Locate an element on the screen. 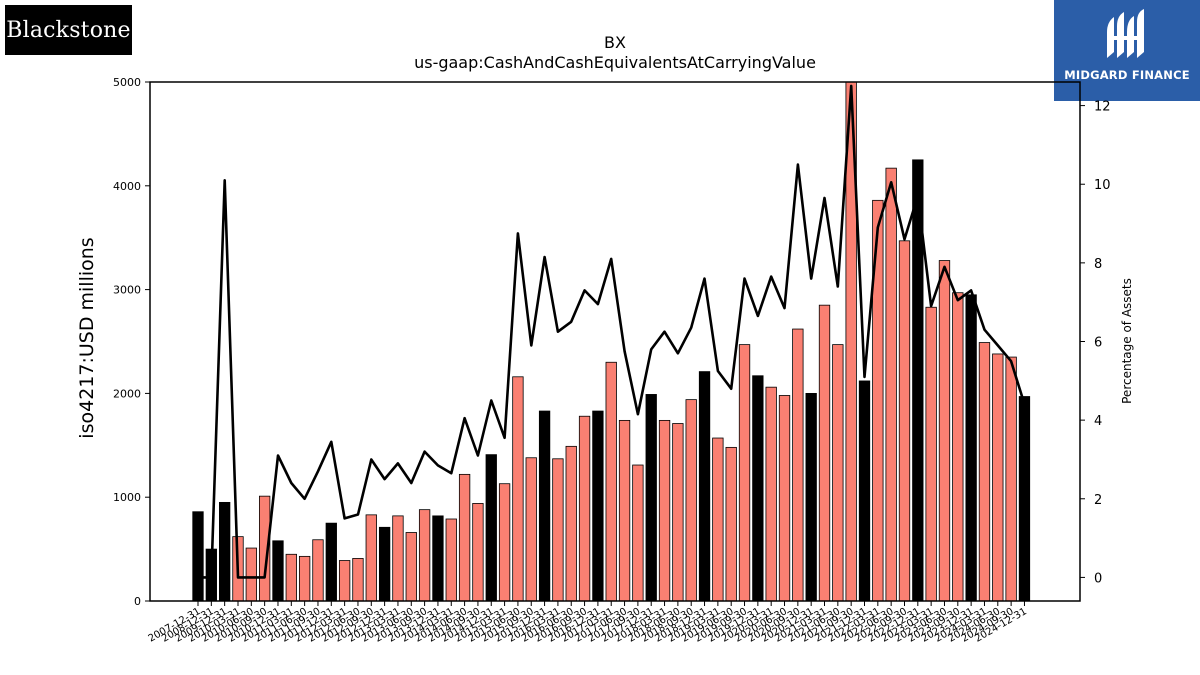  y-ticks: 0 1000 2000 3000 4000 5000 is located at coordinates (131, 342).